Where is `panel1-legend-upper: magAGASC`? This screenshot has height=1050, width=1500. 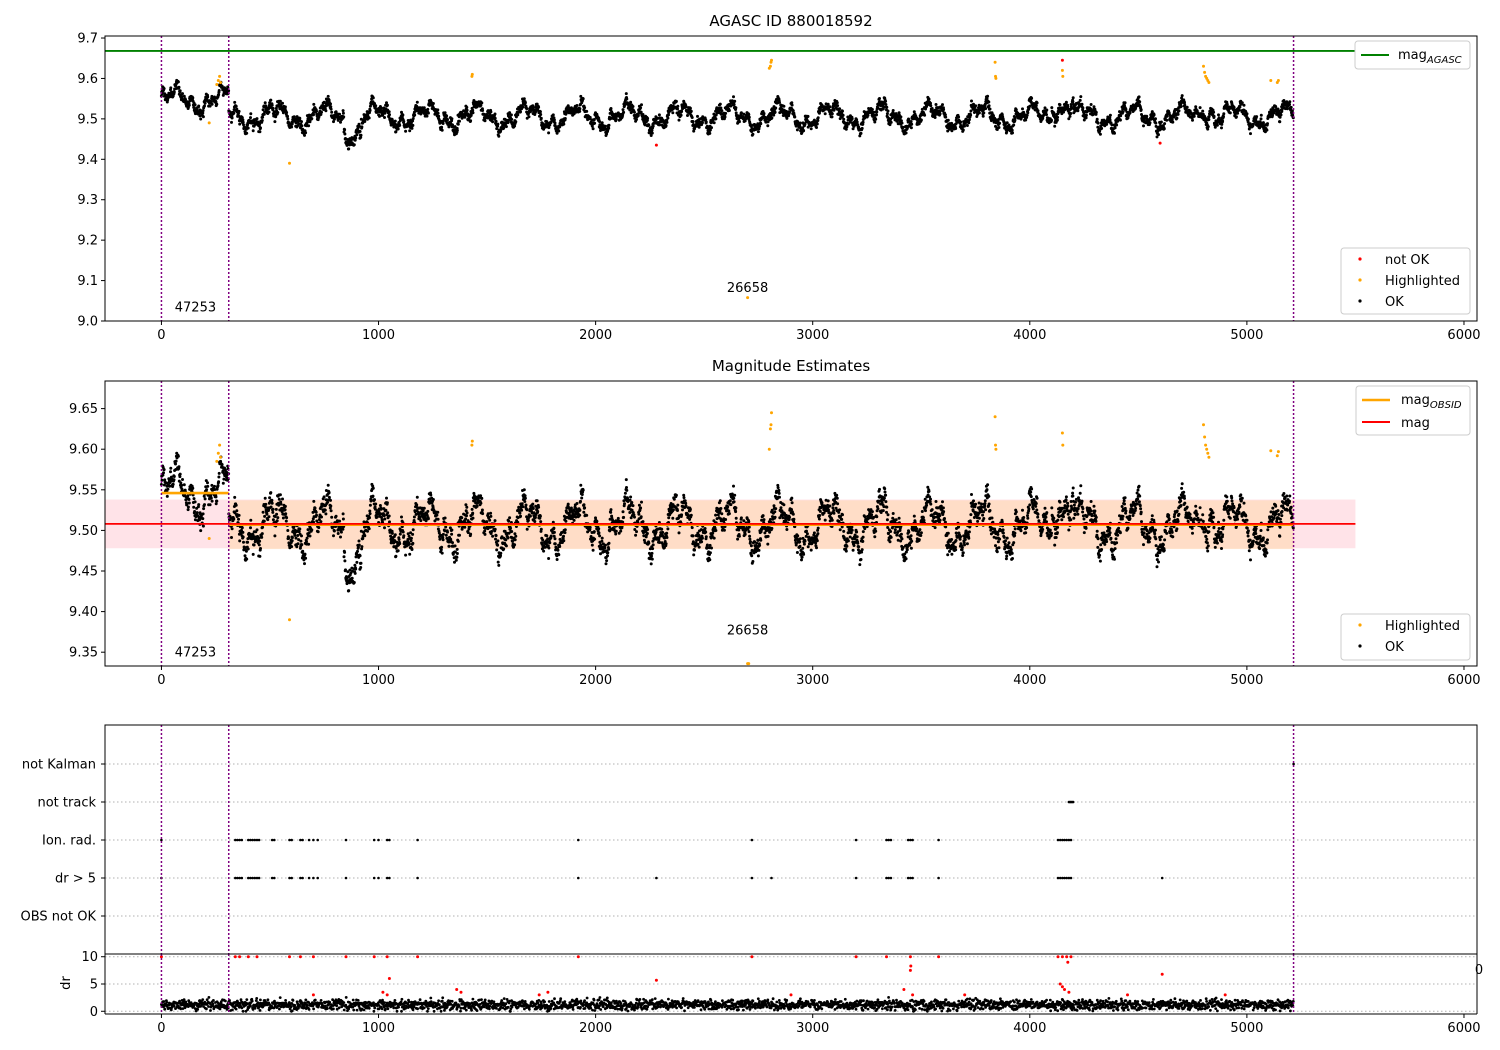
panel1-legend-upper: magAGASC is located at coordinates (1412, 55).